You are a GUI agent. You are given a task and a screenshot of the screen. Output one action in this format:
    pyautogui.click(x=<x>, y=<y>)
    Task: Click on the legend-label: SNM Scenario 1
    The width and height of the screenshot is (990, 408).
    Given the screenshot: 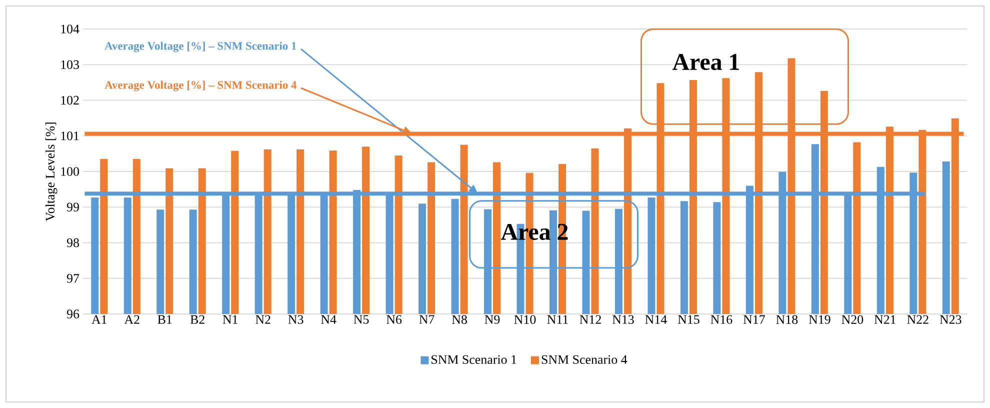 What is the action you would take?
    pyautogui.click(x=474, y=359)
    